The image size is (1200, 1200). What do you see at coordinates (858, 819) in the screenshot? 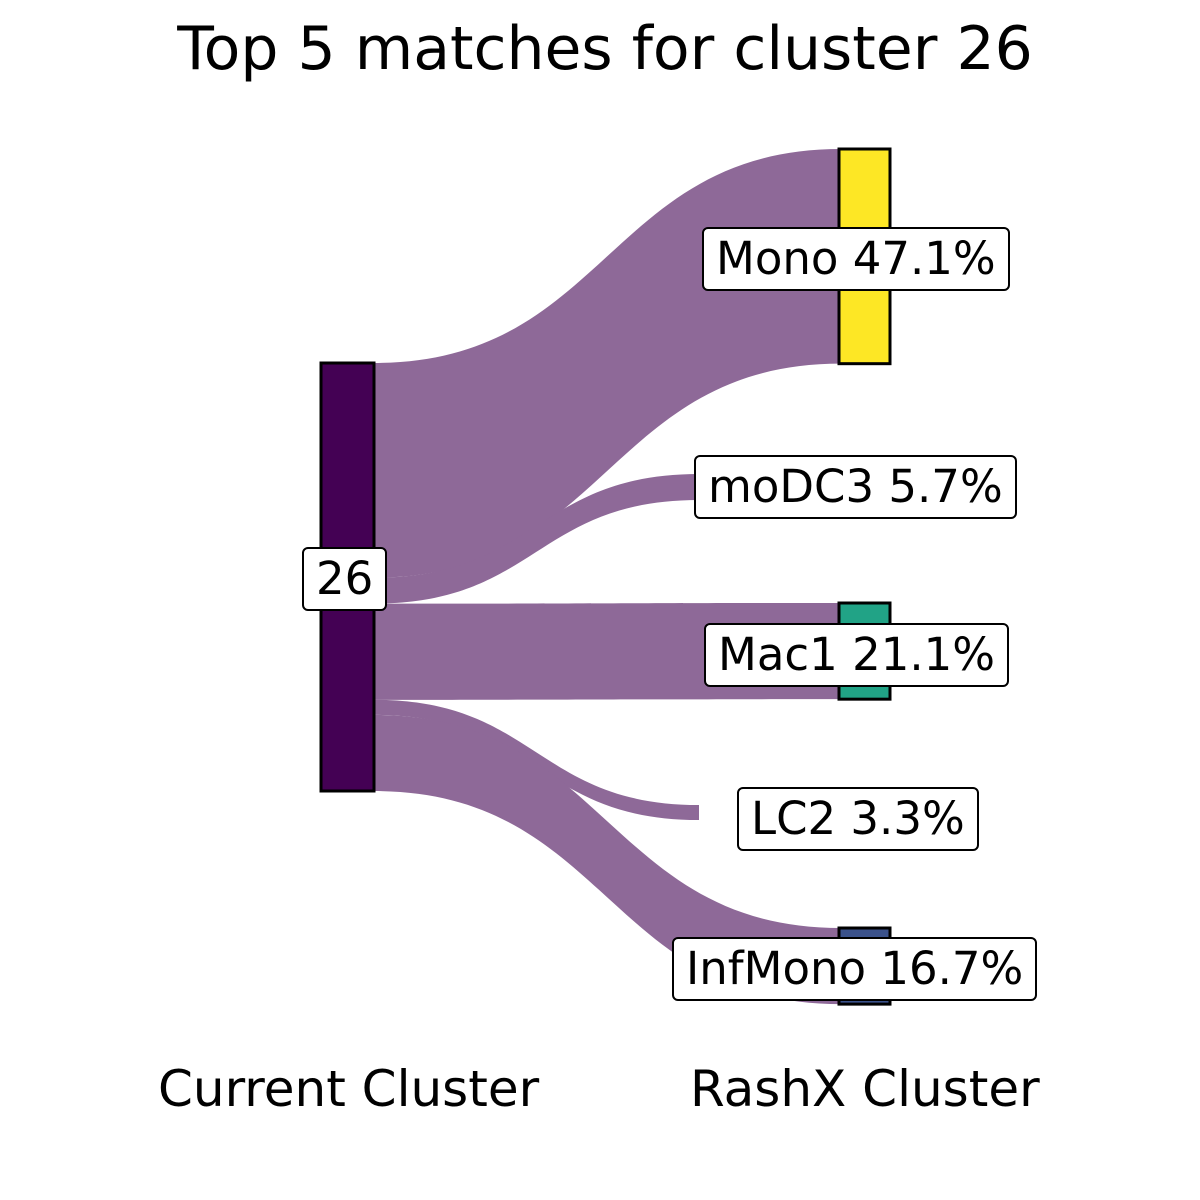
I see `target-label-lc2: LC2 3.3%` at bounding box center [858, 819].